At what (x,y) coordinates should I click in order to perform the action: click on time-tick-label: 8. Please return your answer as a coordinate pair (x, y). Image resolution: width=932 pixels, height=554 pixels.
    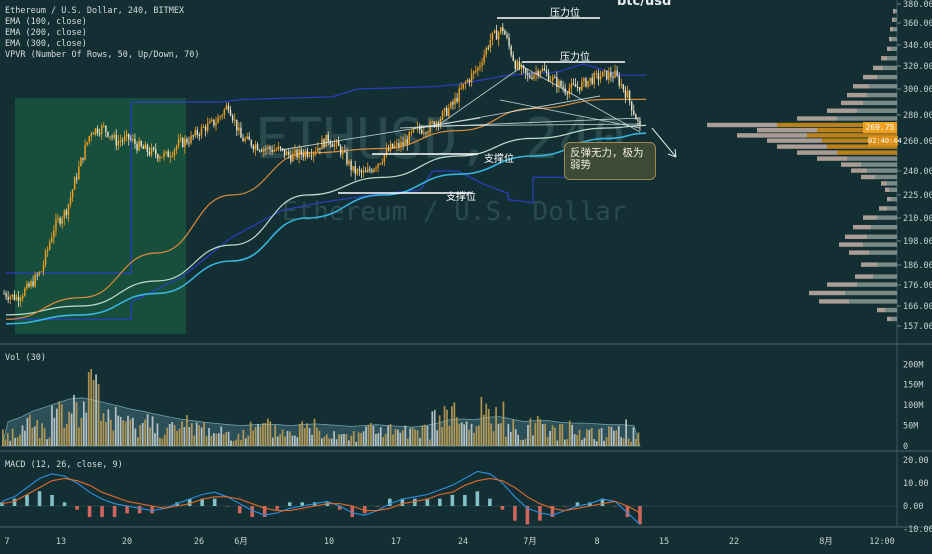
    Looking at the image, I should click on (596, 542).